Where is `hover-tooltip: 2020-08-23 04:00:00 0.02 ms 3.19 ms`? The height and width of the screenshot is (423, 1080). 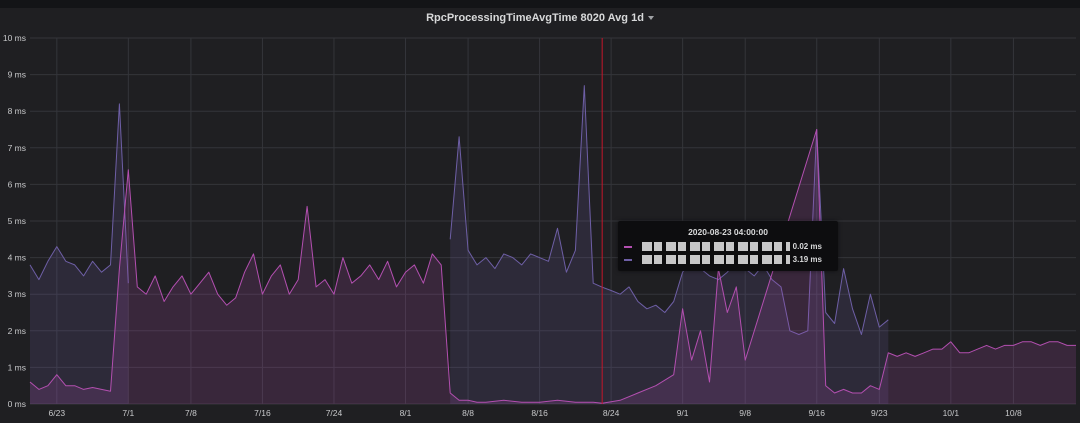 hover-tooltip: 2020-08-23 04:00:00 0.02 ms 3.19 ms is located at coordinates (728, 246).